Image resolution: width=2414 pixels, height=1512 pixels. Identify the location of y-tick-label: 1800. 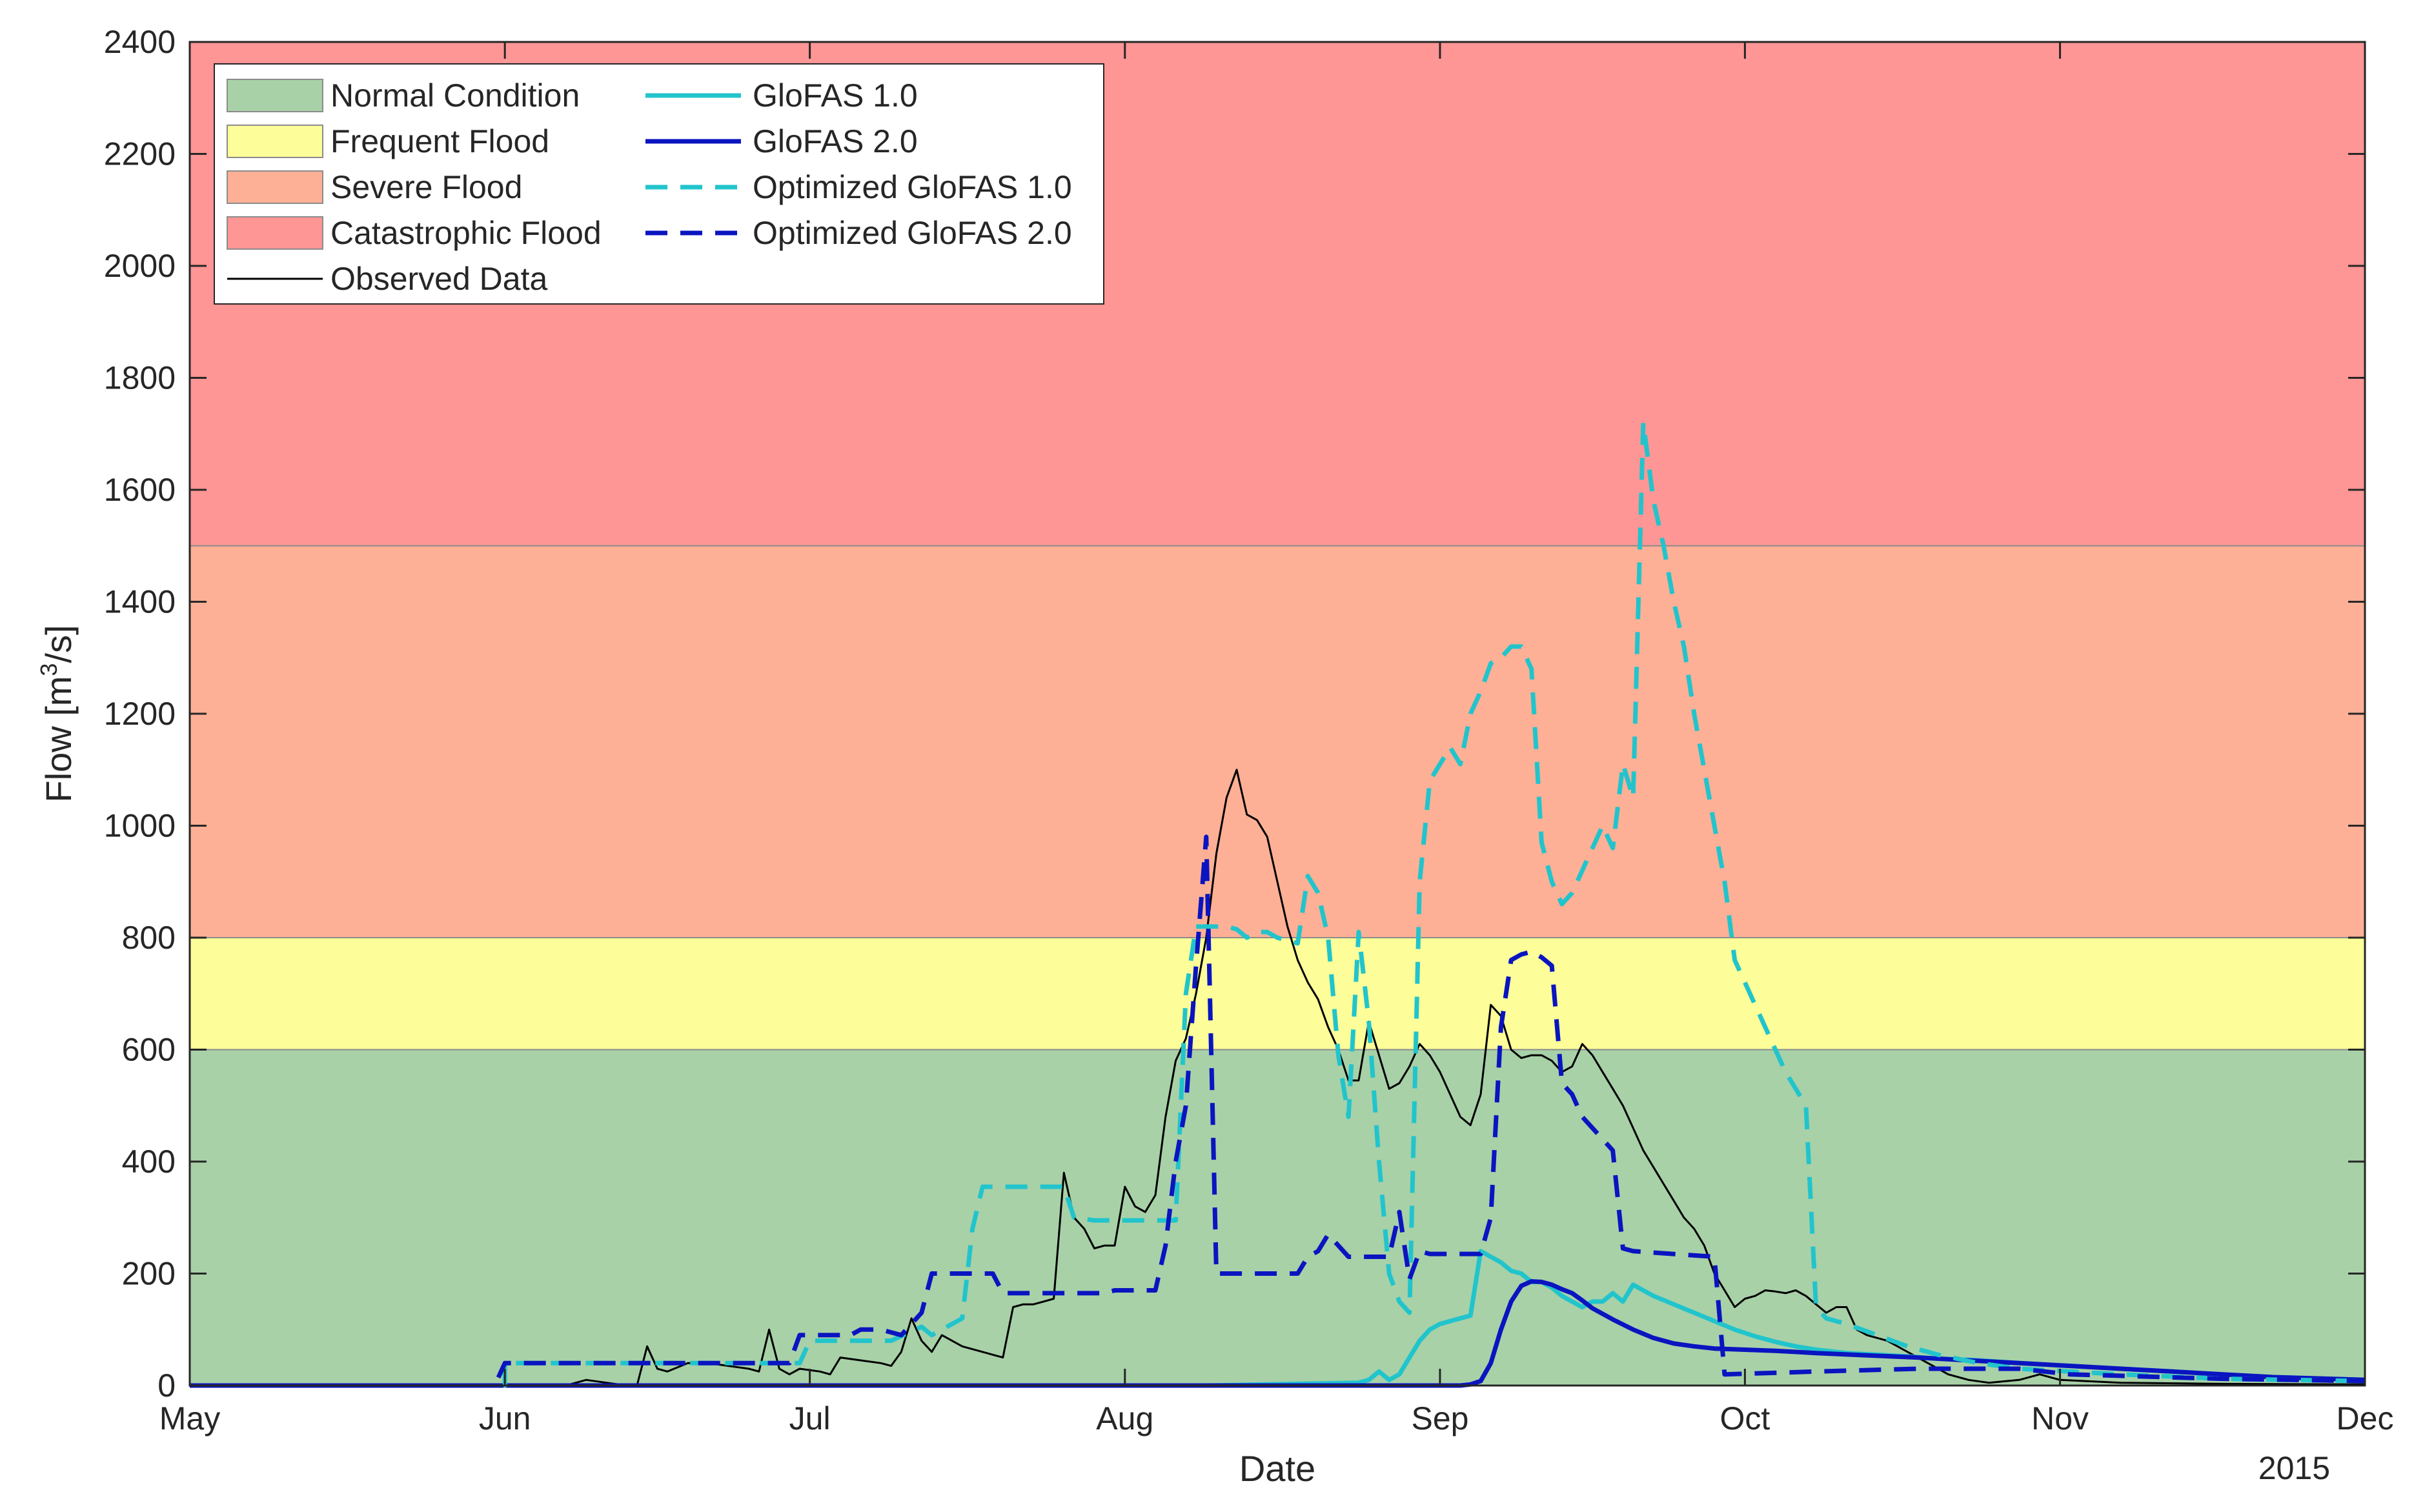
(140, 378).